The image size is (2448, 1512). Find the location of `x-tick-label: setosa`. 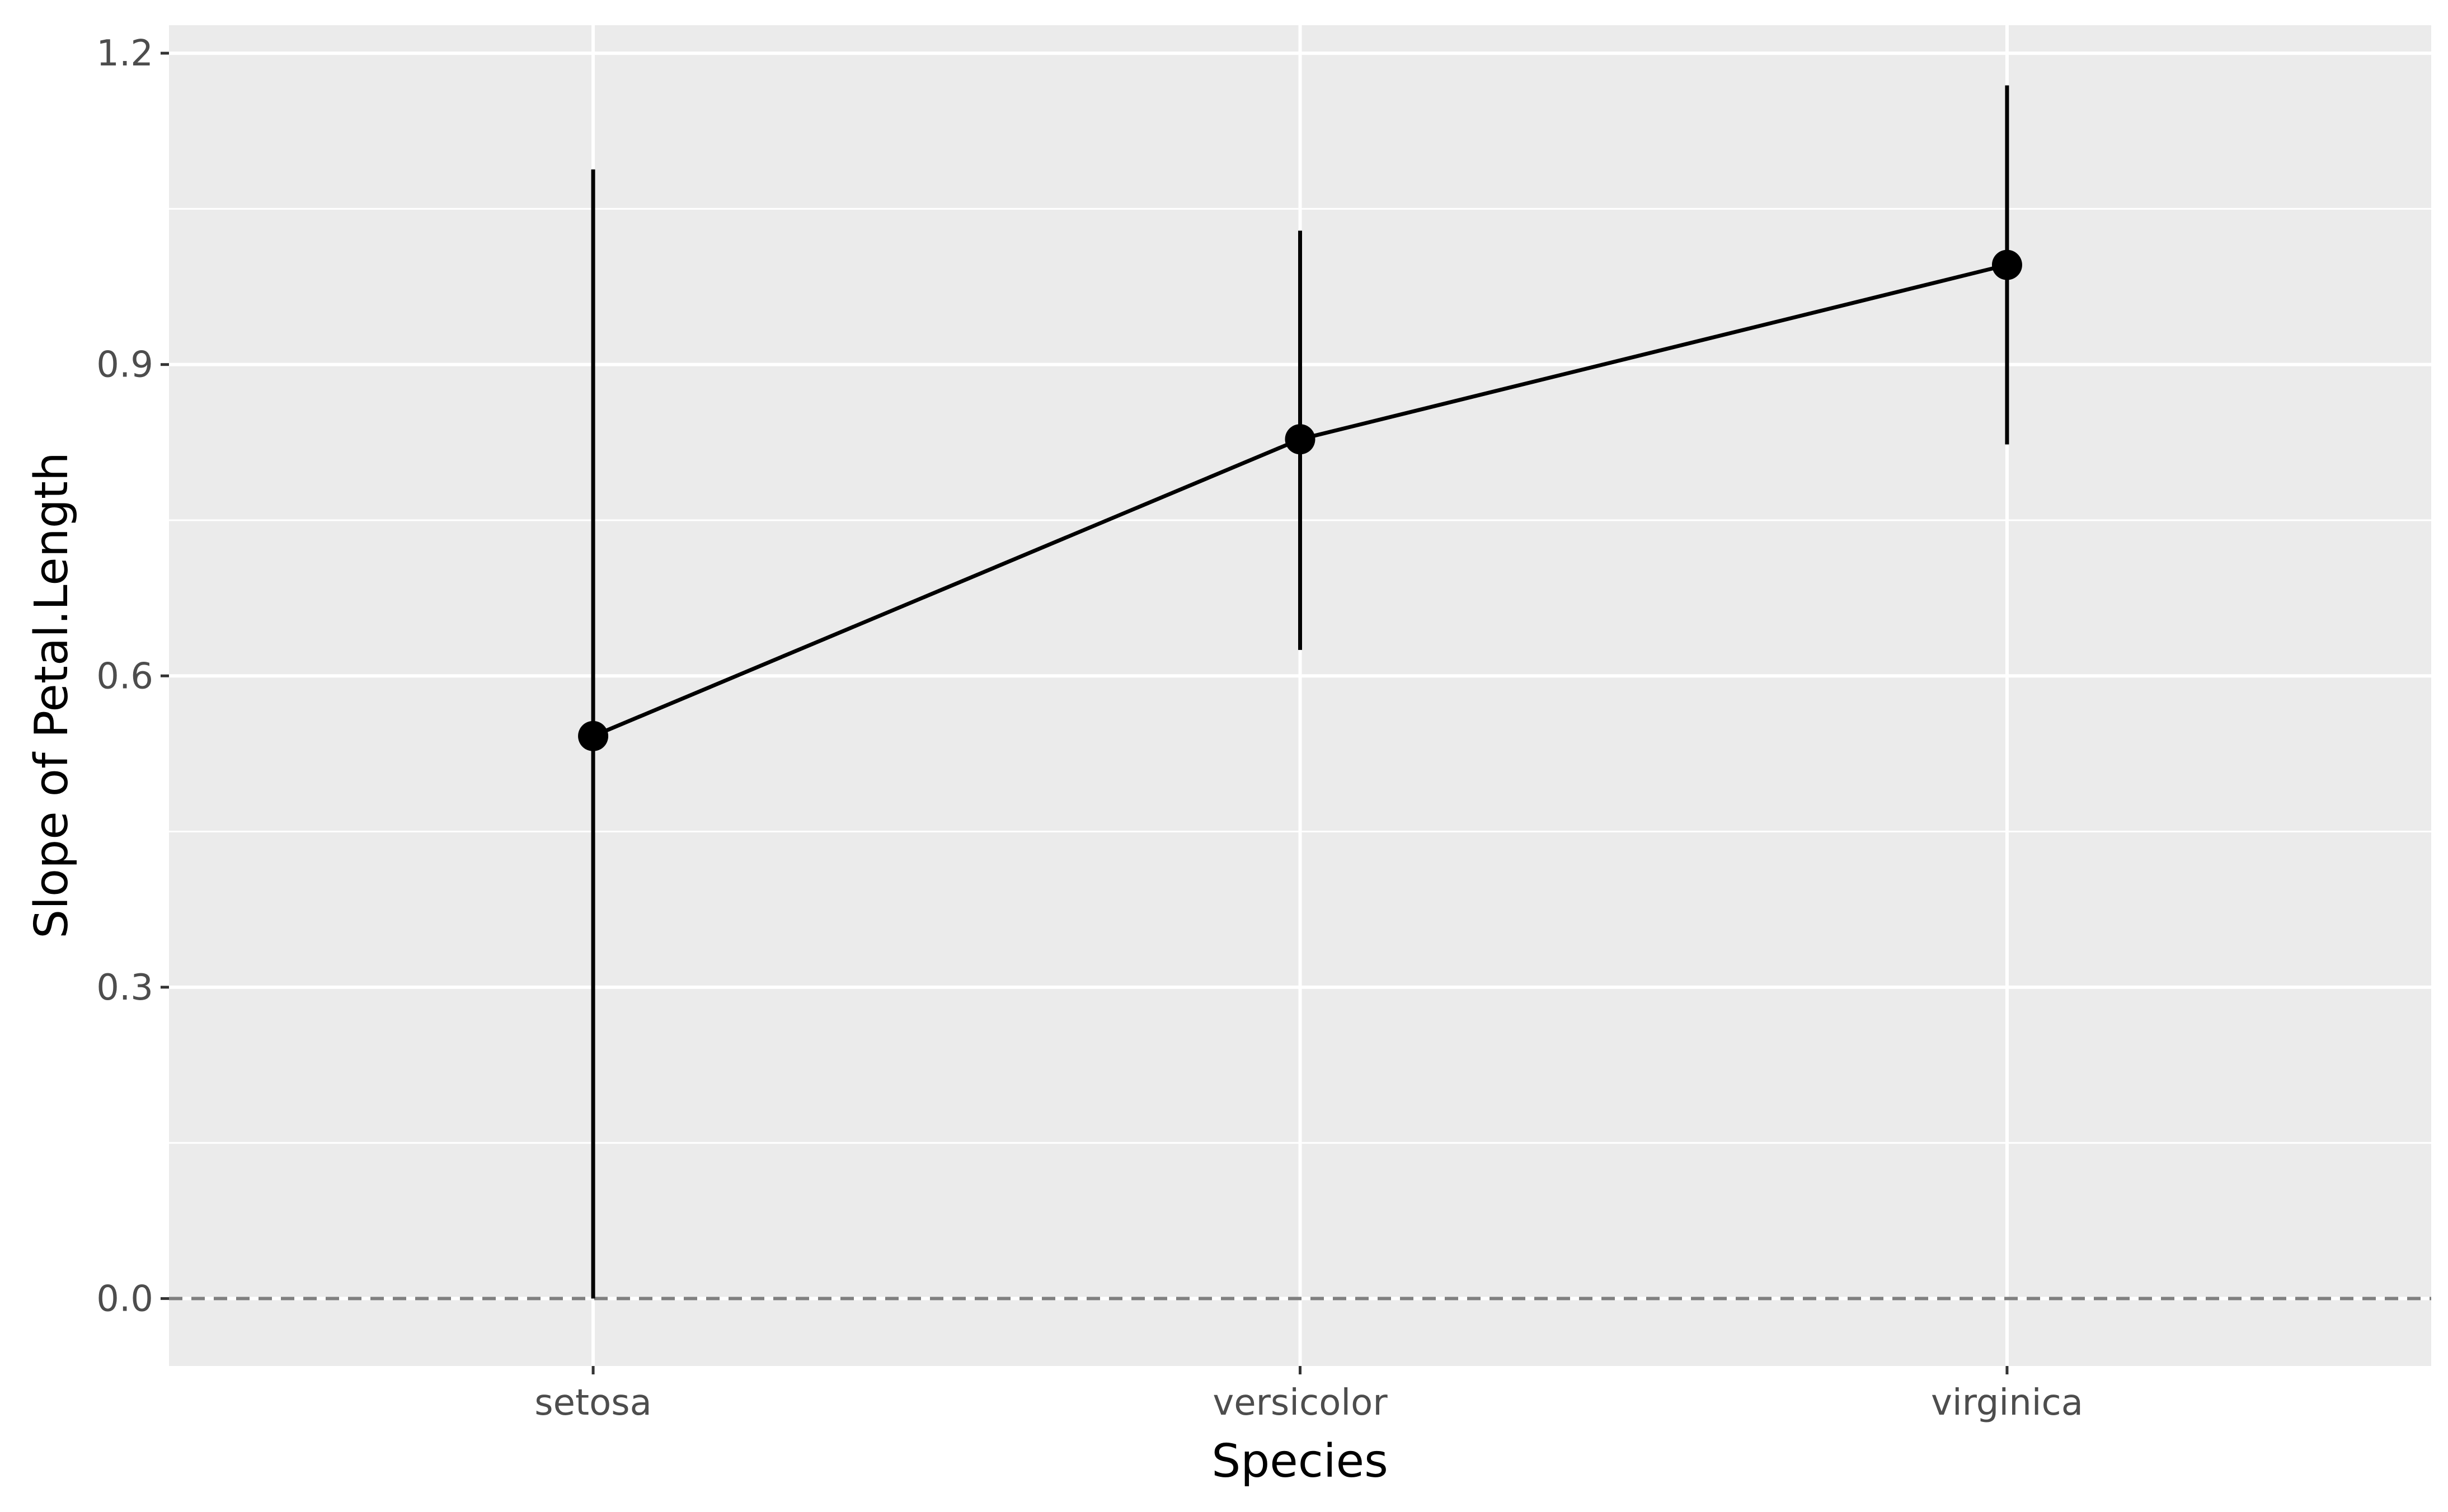

x-tick-label: setosa is located at coordinates (593, 1403).